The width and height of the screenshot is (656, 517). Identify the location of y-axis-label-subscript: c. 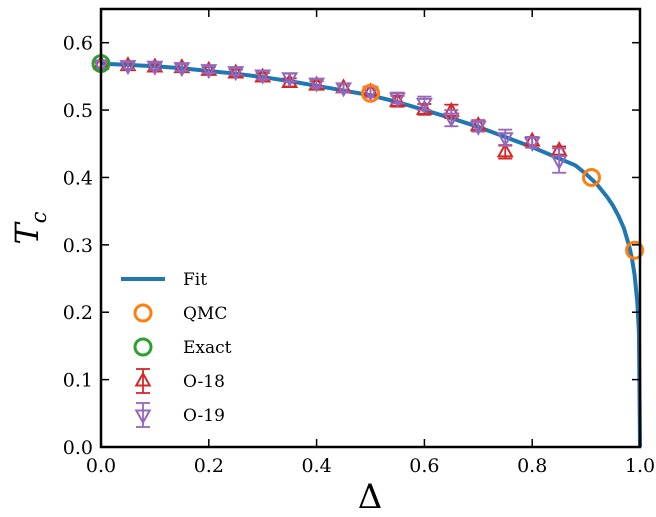
(39, 217).